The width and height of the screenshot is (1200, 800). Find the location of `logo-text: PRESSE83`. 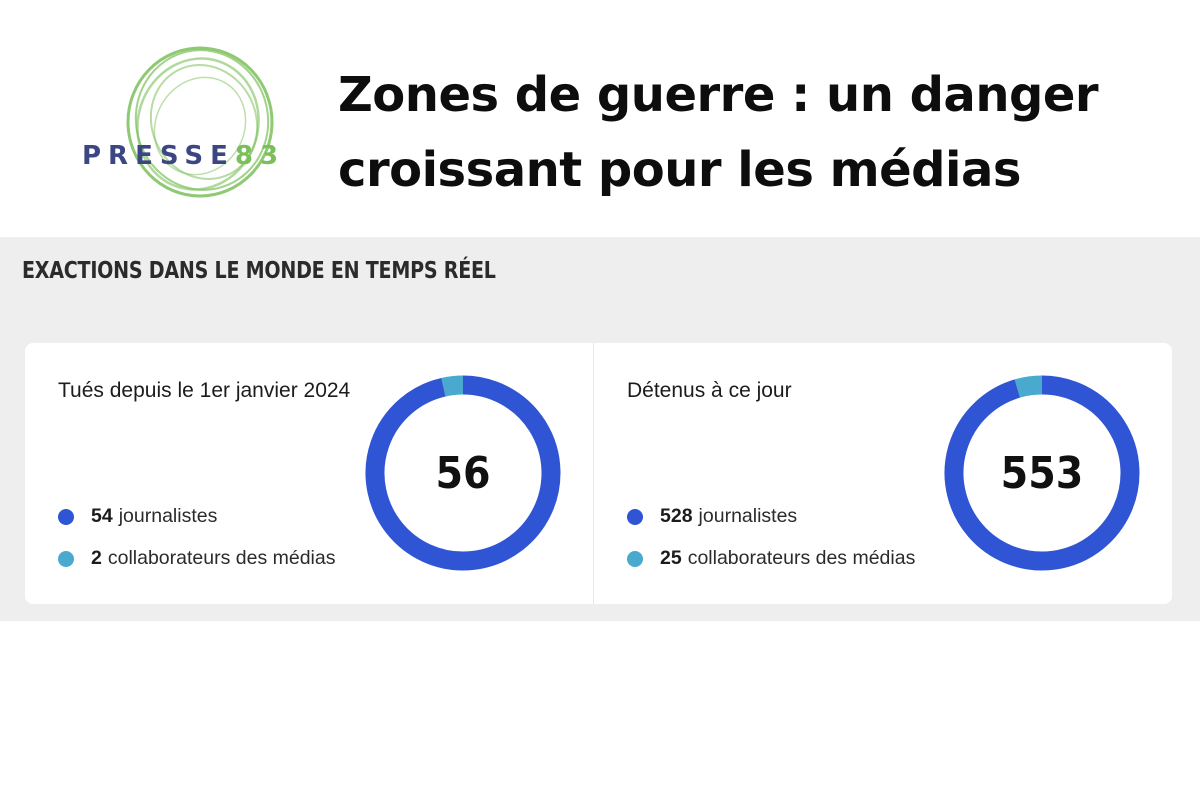

logo-text: PRESSE83 is located at coordinates (183, 156).